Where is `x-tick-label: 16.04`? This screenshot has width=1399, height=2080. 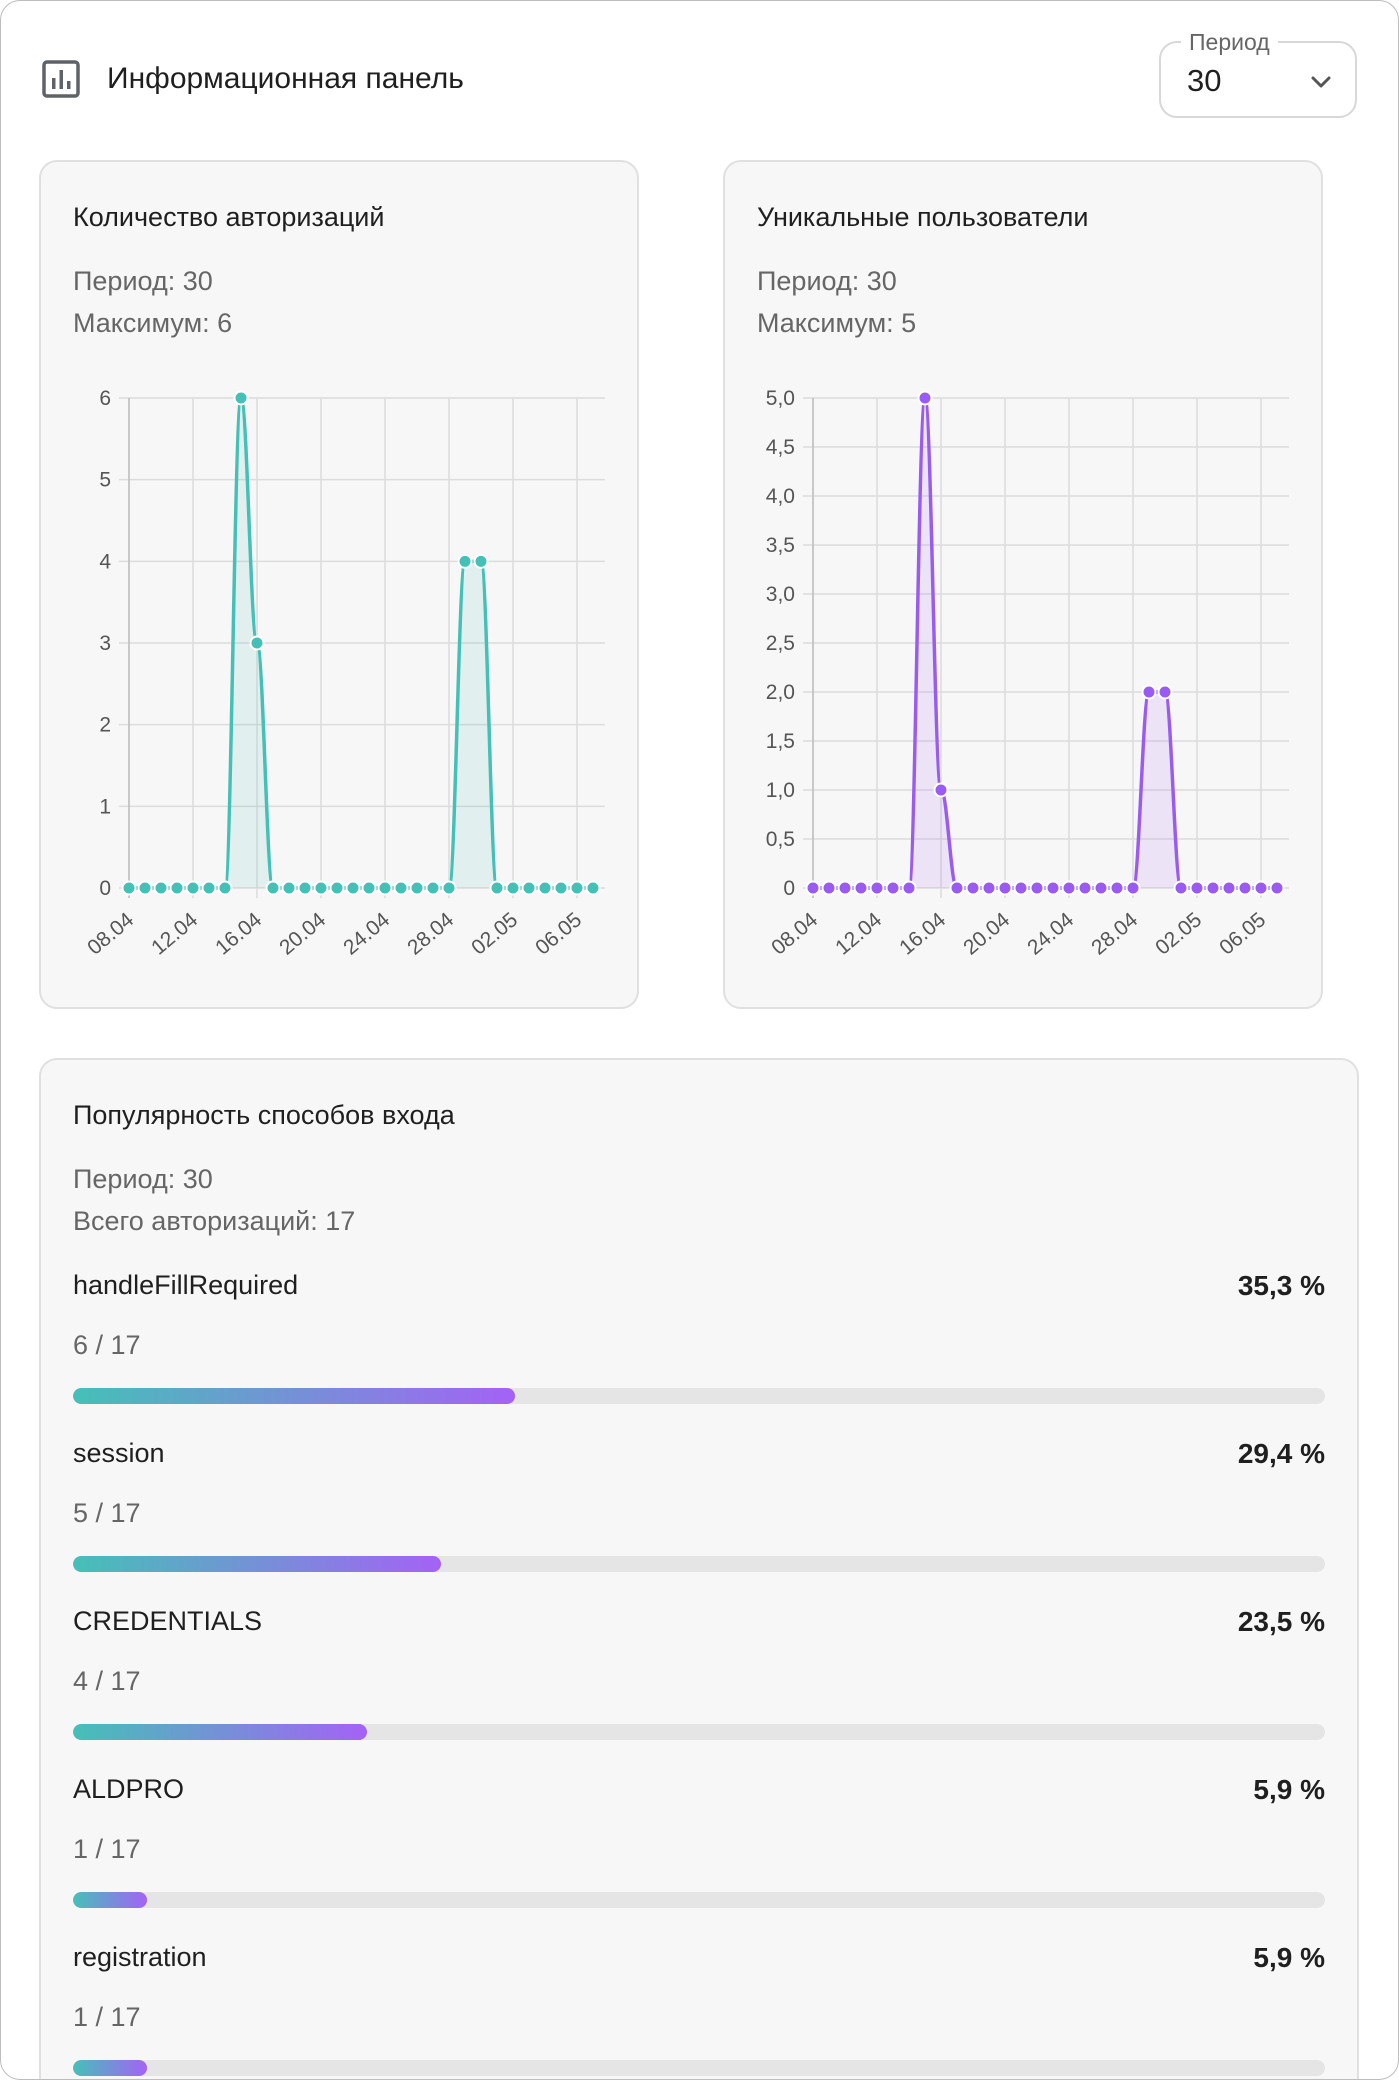 x-tick-label: 16.04 is located at coordinates (238, 934).